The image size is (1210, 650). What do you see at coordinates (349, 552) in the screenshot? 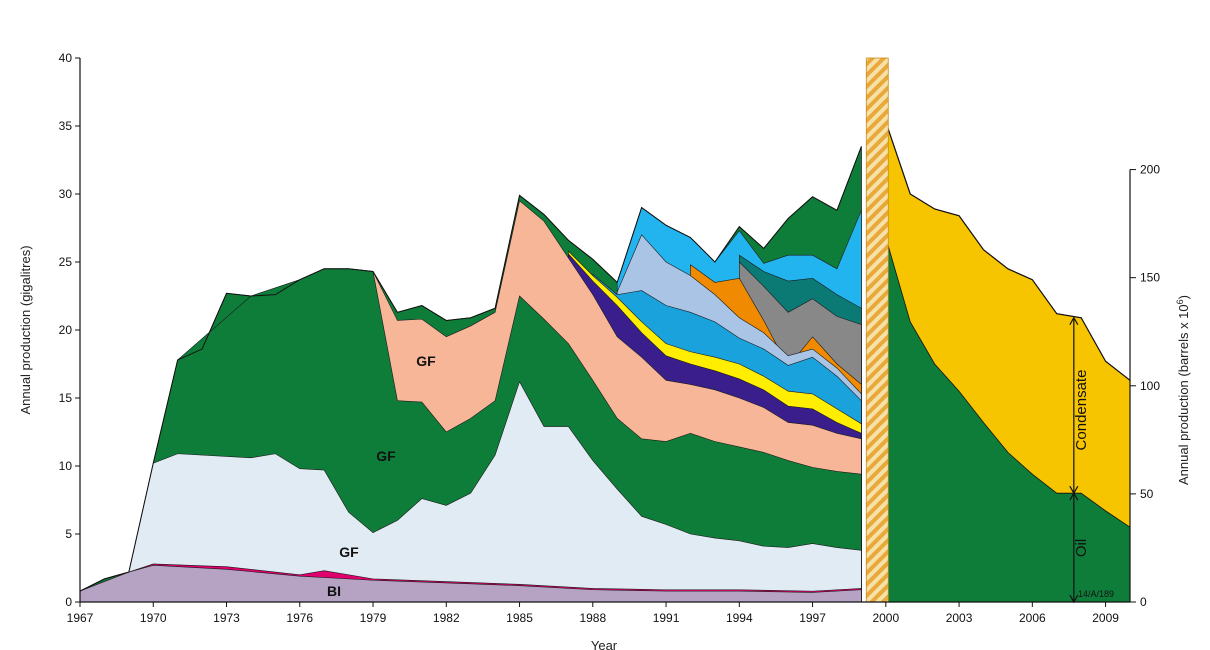
I see `annotation-gf-lower: GF` at bounding box center [349, 552].